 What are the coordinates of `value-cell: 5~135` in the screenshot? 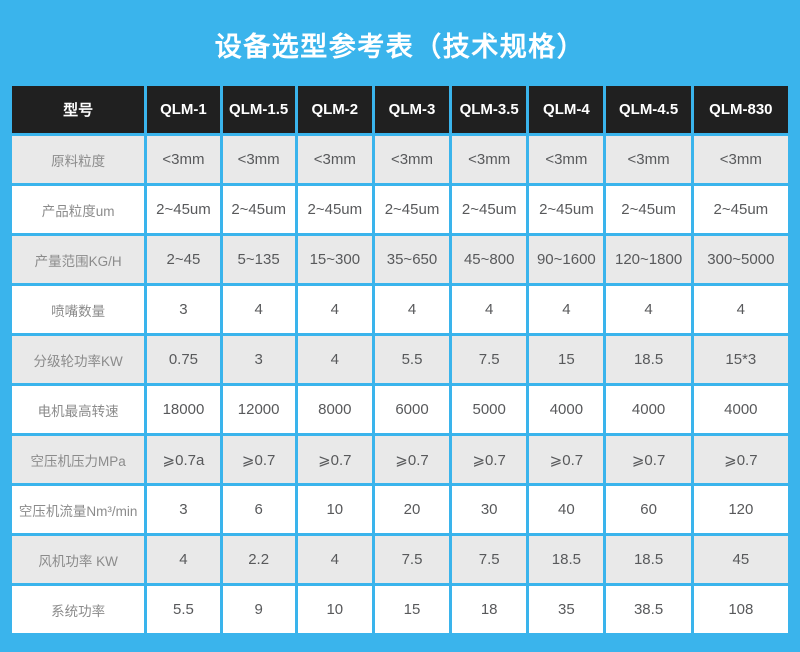 It's located at (258, 259).